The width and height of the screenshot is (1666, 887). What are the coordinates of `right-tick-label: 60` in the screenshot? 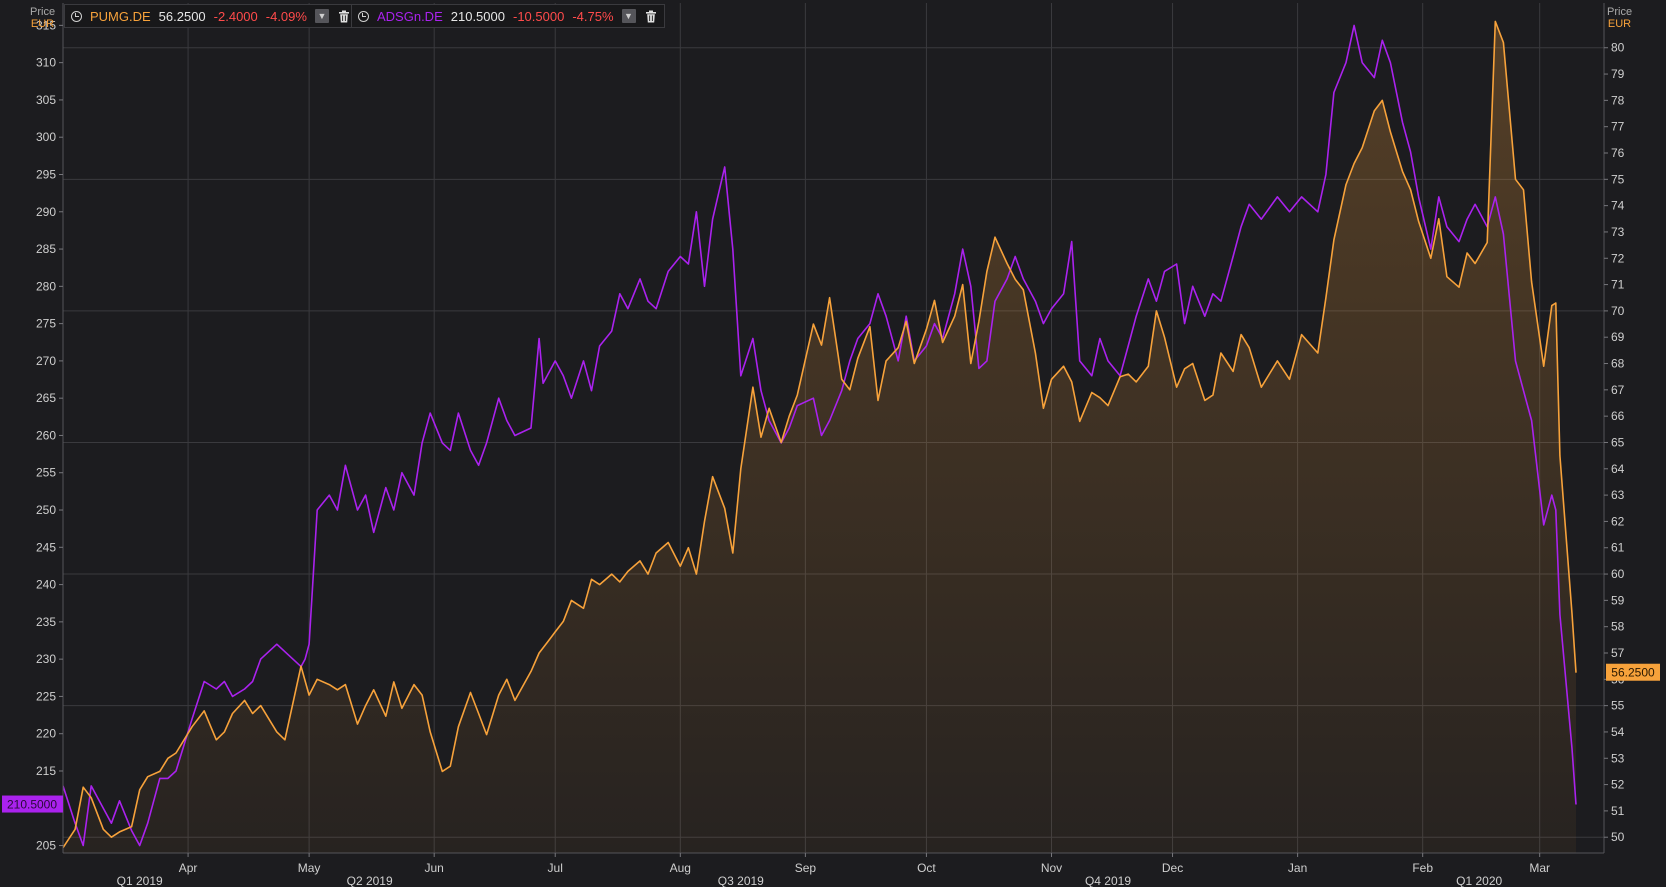 It's located at (1618, 574).